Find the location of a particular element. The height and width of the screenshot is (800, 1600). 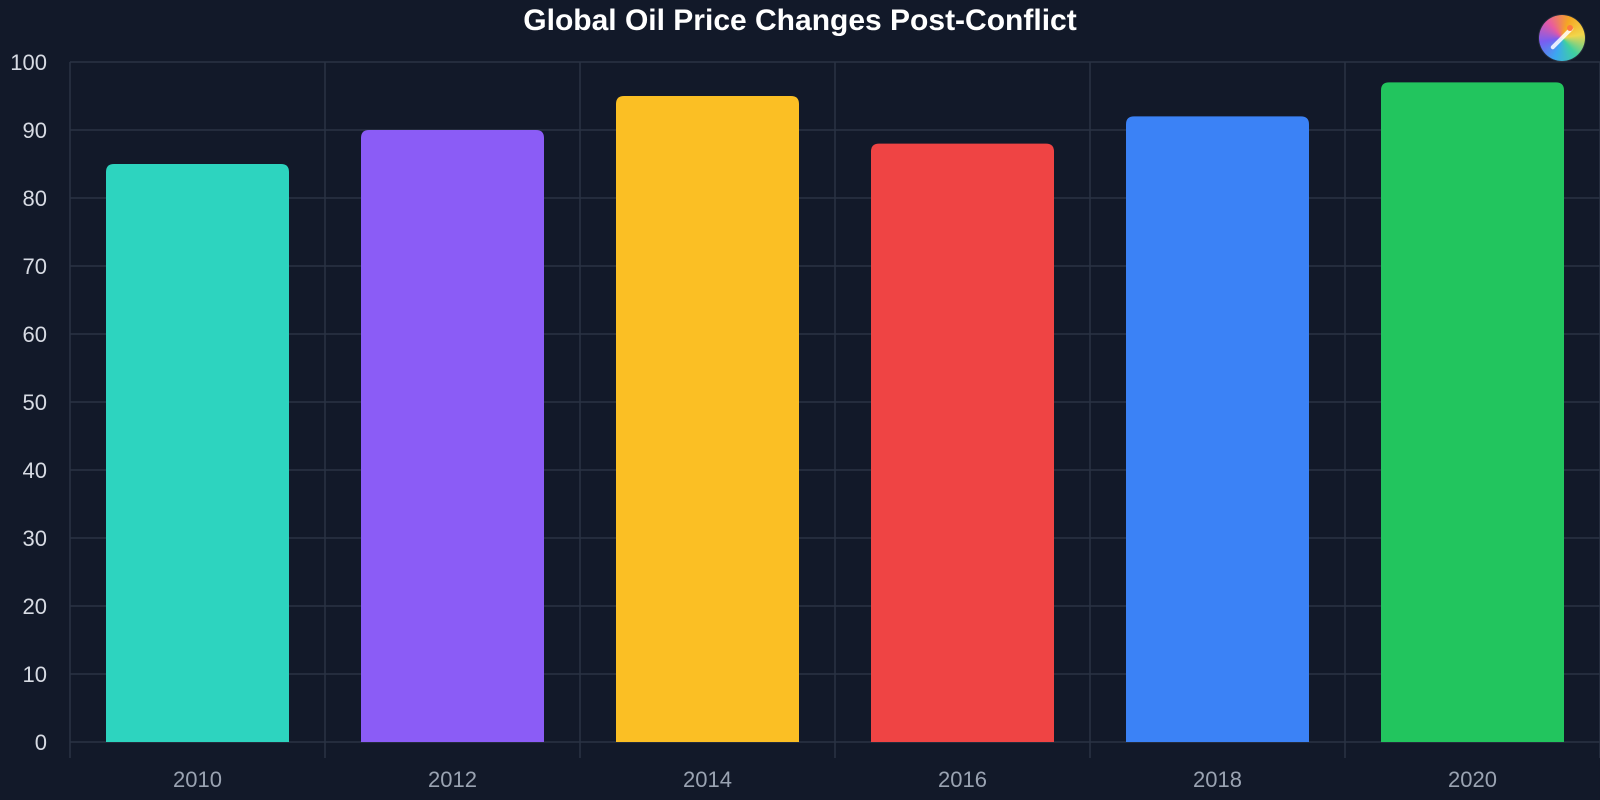

brush-tip is located at coordinates (1570, 28).